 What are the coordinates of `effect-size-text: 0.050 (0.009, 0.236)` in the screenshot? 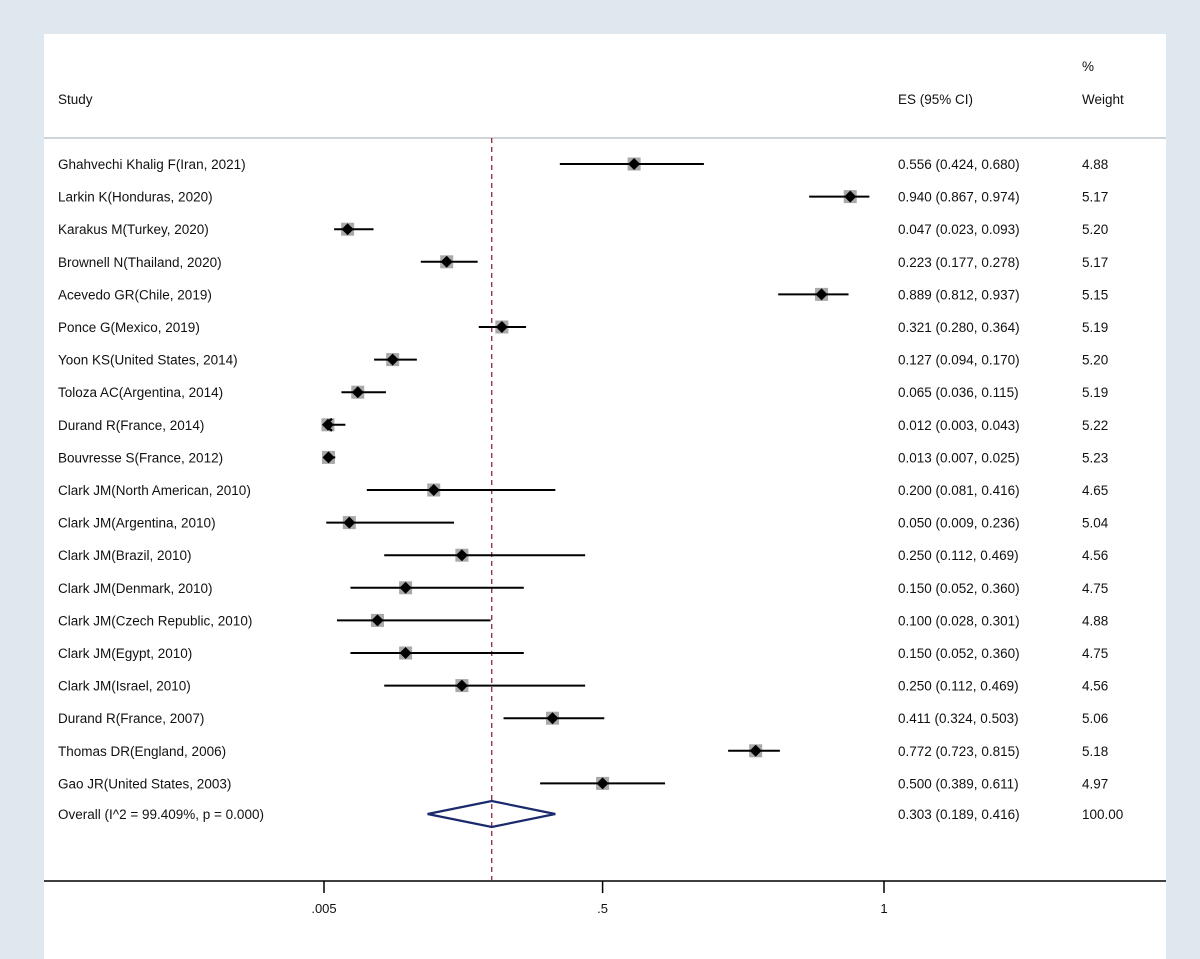 It's located at (959, 523).